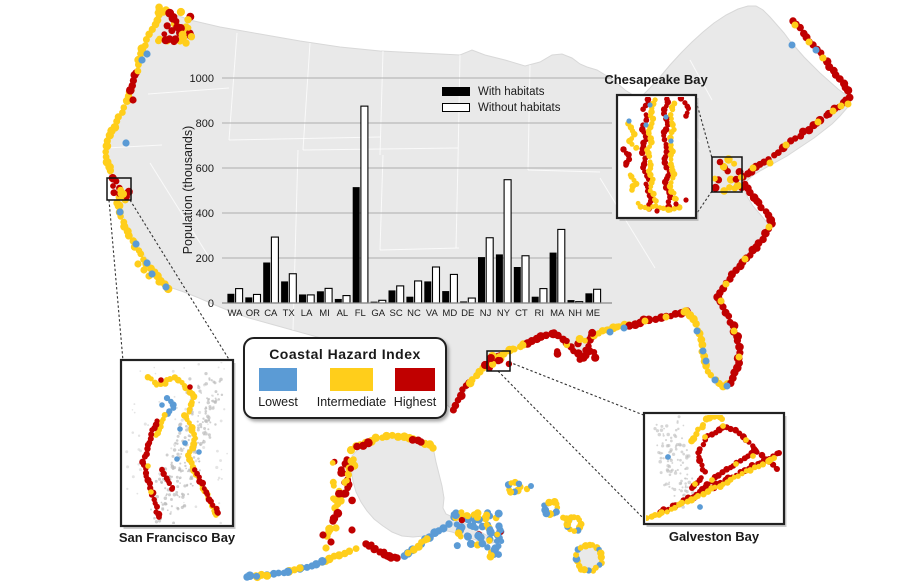 This screenshot has height=582, width=907. Describe the element at coordinates (289, 313) in the screenshot. I see `svg-text: TX` at that location.